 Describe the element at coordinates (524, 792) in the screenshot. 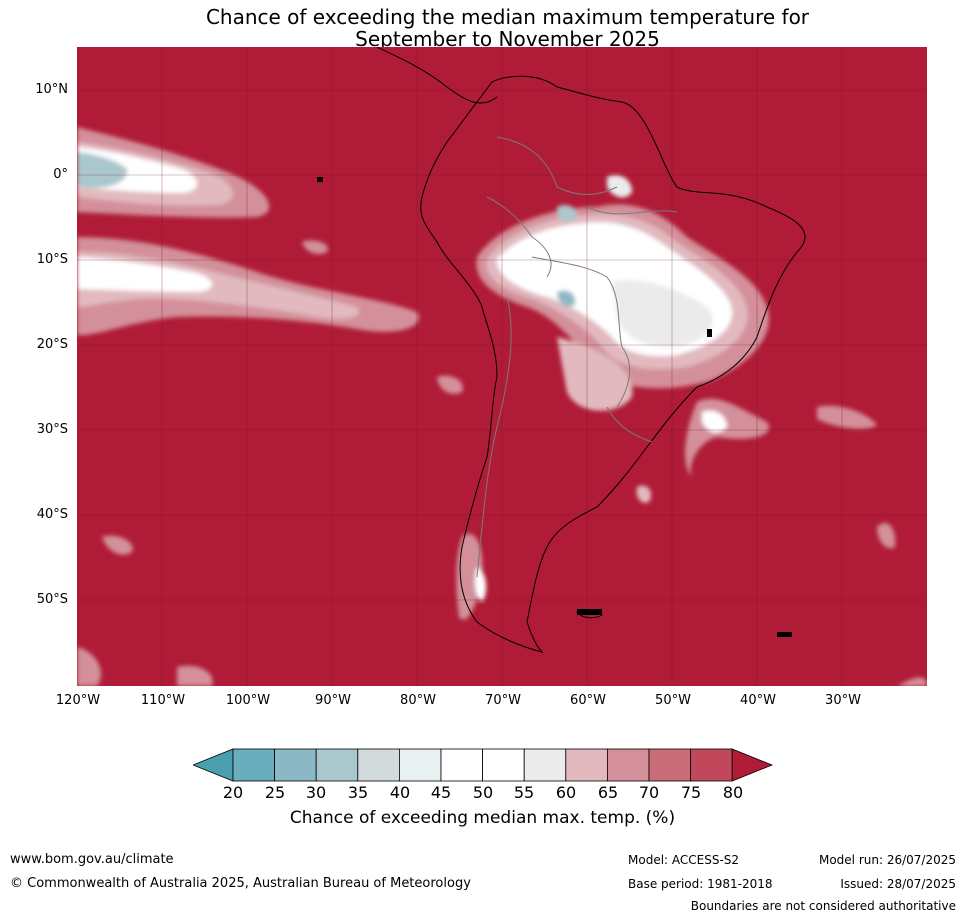

I see `colorbar-tick-55: 55` at that location.